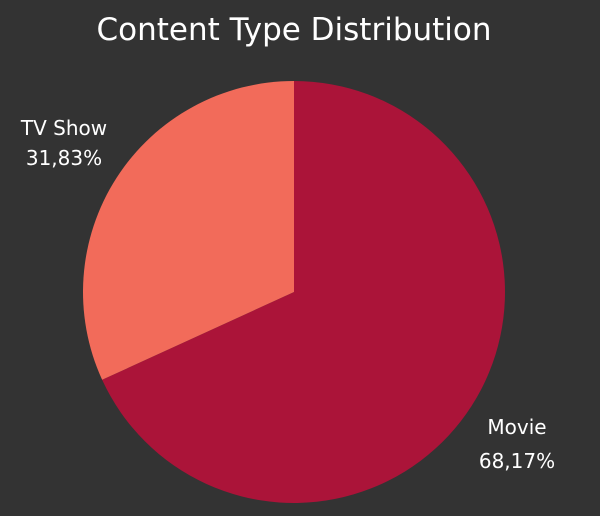 Image resolution: width=600 pixels, height=516 pixels. What do you see at coordinates (63, 128) in the screenshot?
I see `slice-label-tv-show-name: TV Show` at bounding box center [63, 128].